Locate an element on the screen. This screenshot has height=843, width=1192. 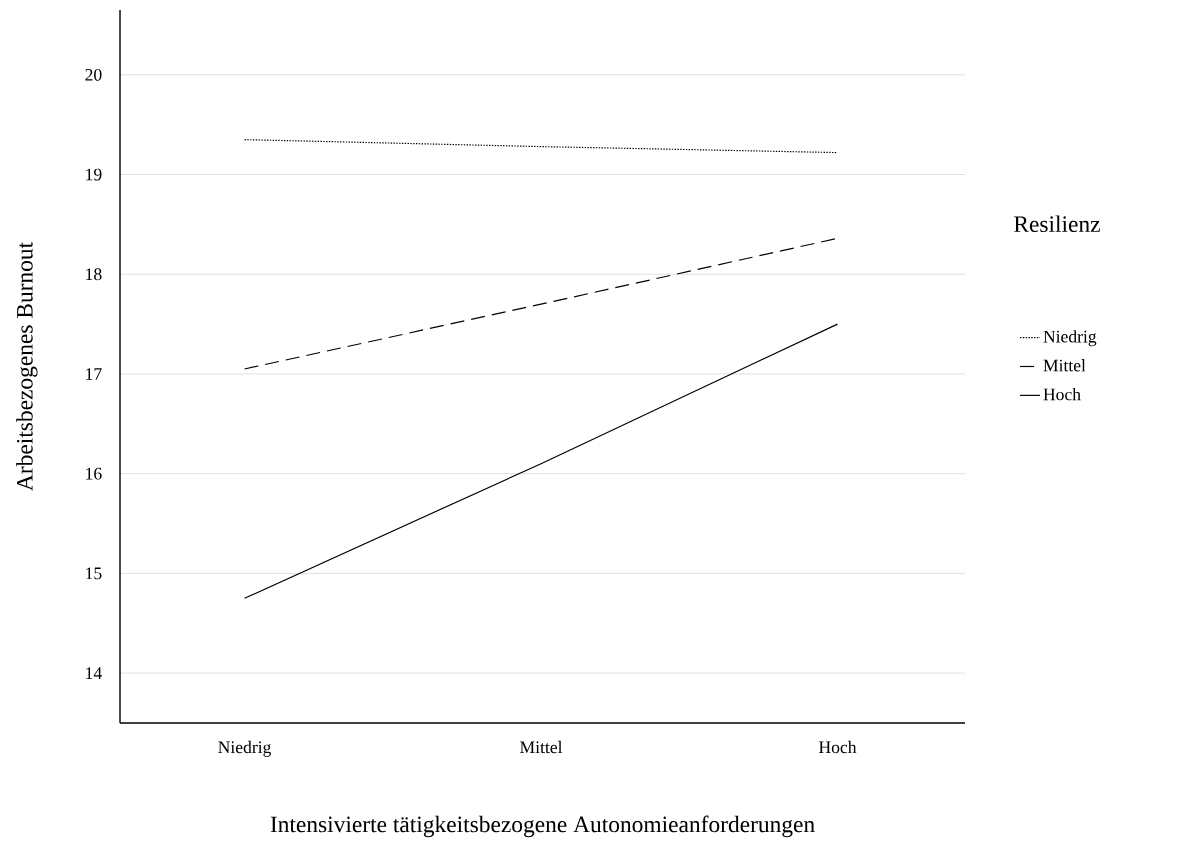
y-tick-label: 14 is located at coordinates (94, 673).